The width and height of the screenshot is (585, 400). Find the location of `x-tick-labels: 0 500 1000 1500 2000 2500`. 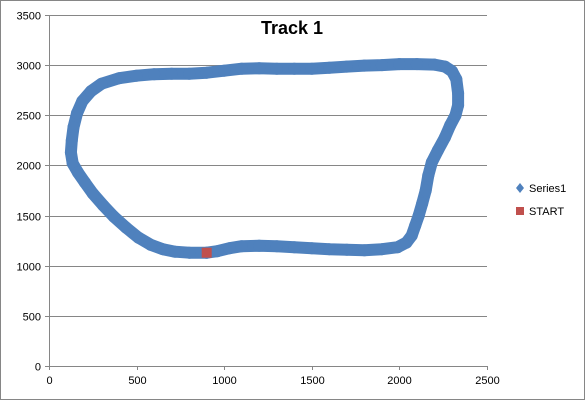

x-tick-labels: 0 500 1000 1500 2000 2500 is located at coordinates (272, 381).